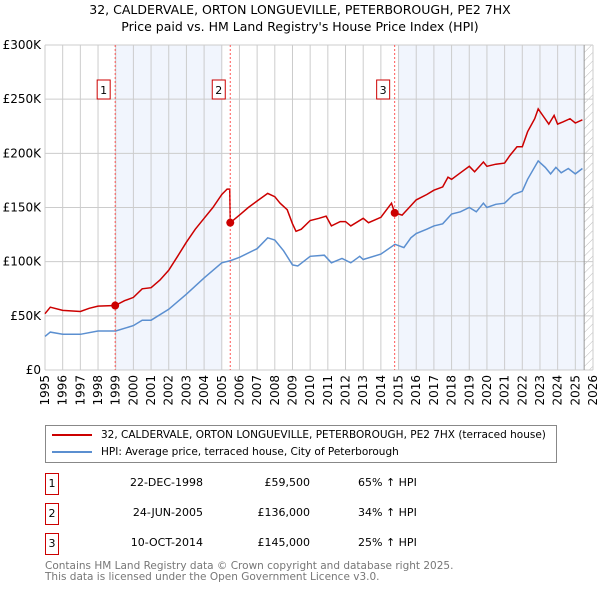  What do you see at coordinates (166, 542) in the screenshot?
I see `sale-date: 10-OCT-2014` at bounding box center [166, 542].